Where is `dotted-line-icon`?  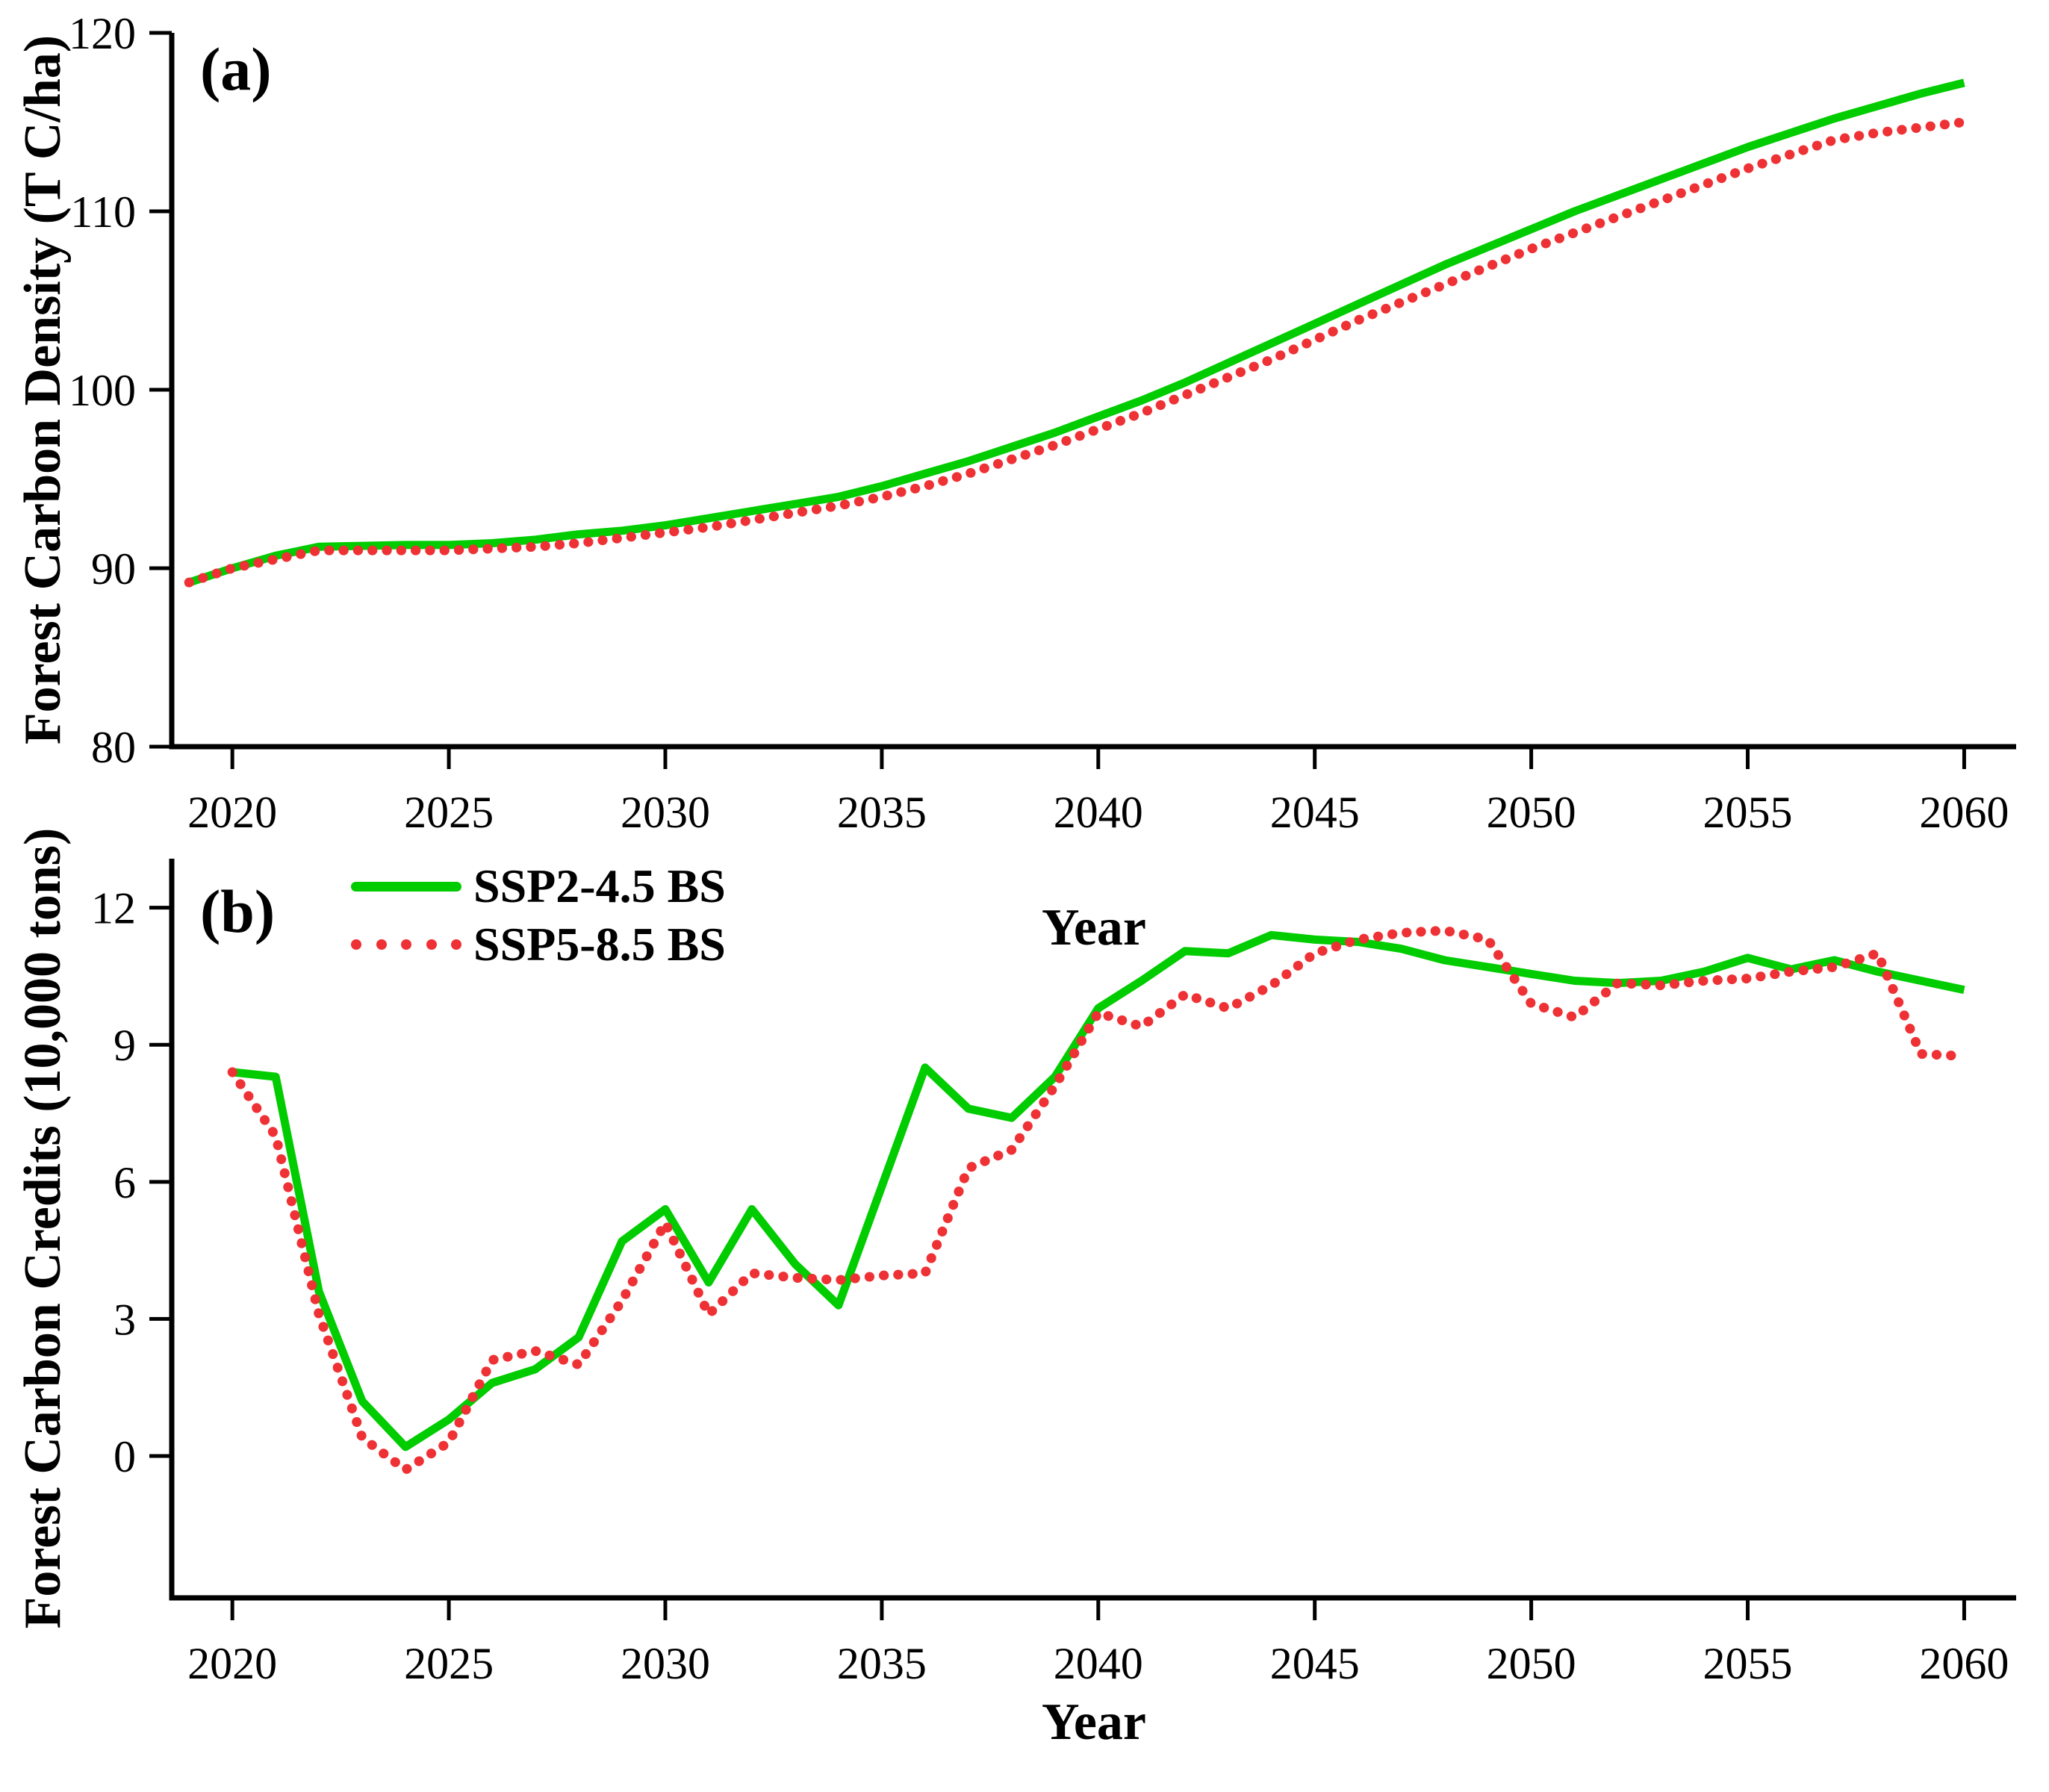
dotted-line-icon is located at coordinates (406, 944).